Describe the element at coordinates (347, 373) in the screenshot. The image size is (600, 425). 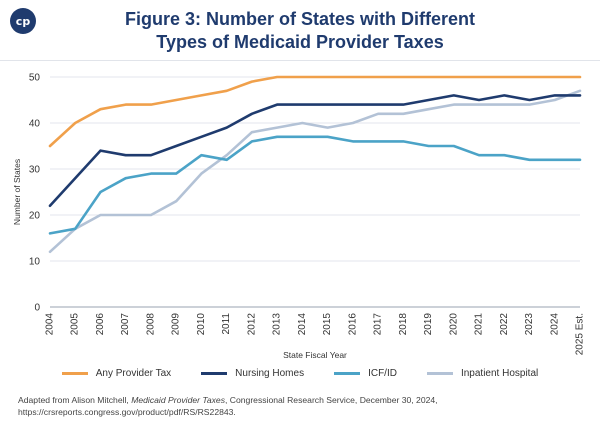
I see `legend-swatch-icf-id` at that location.